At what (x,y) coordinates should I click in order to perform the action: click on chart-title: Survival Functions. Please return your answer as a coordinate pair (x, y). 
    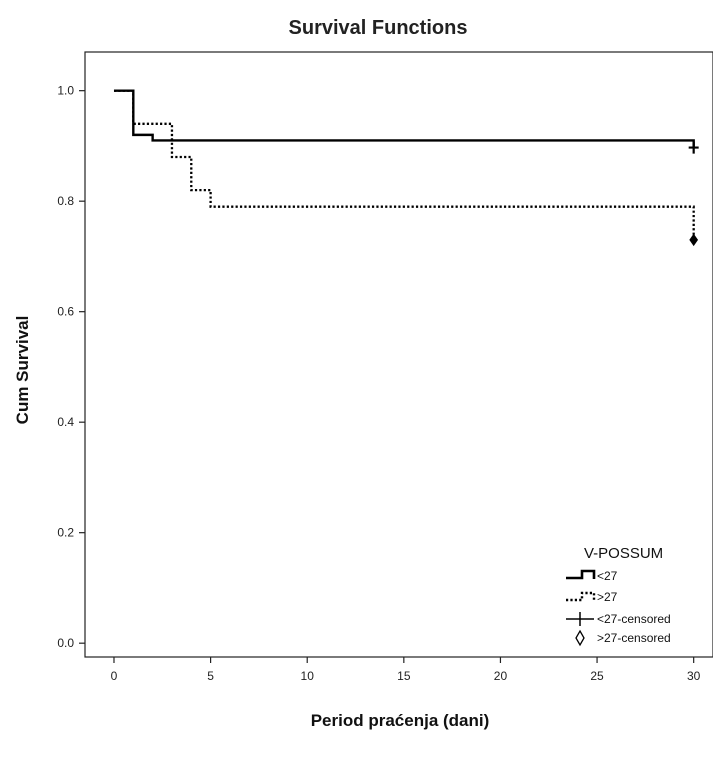
    Looking at the image, I should click on (378, 28).